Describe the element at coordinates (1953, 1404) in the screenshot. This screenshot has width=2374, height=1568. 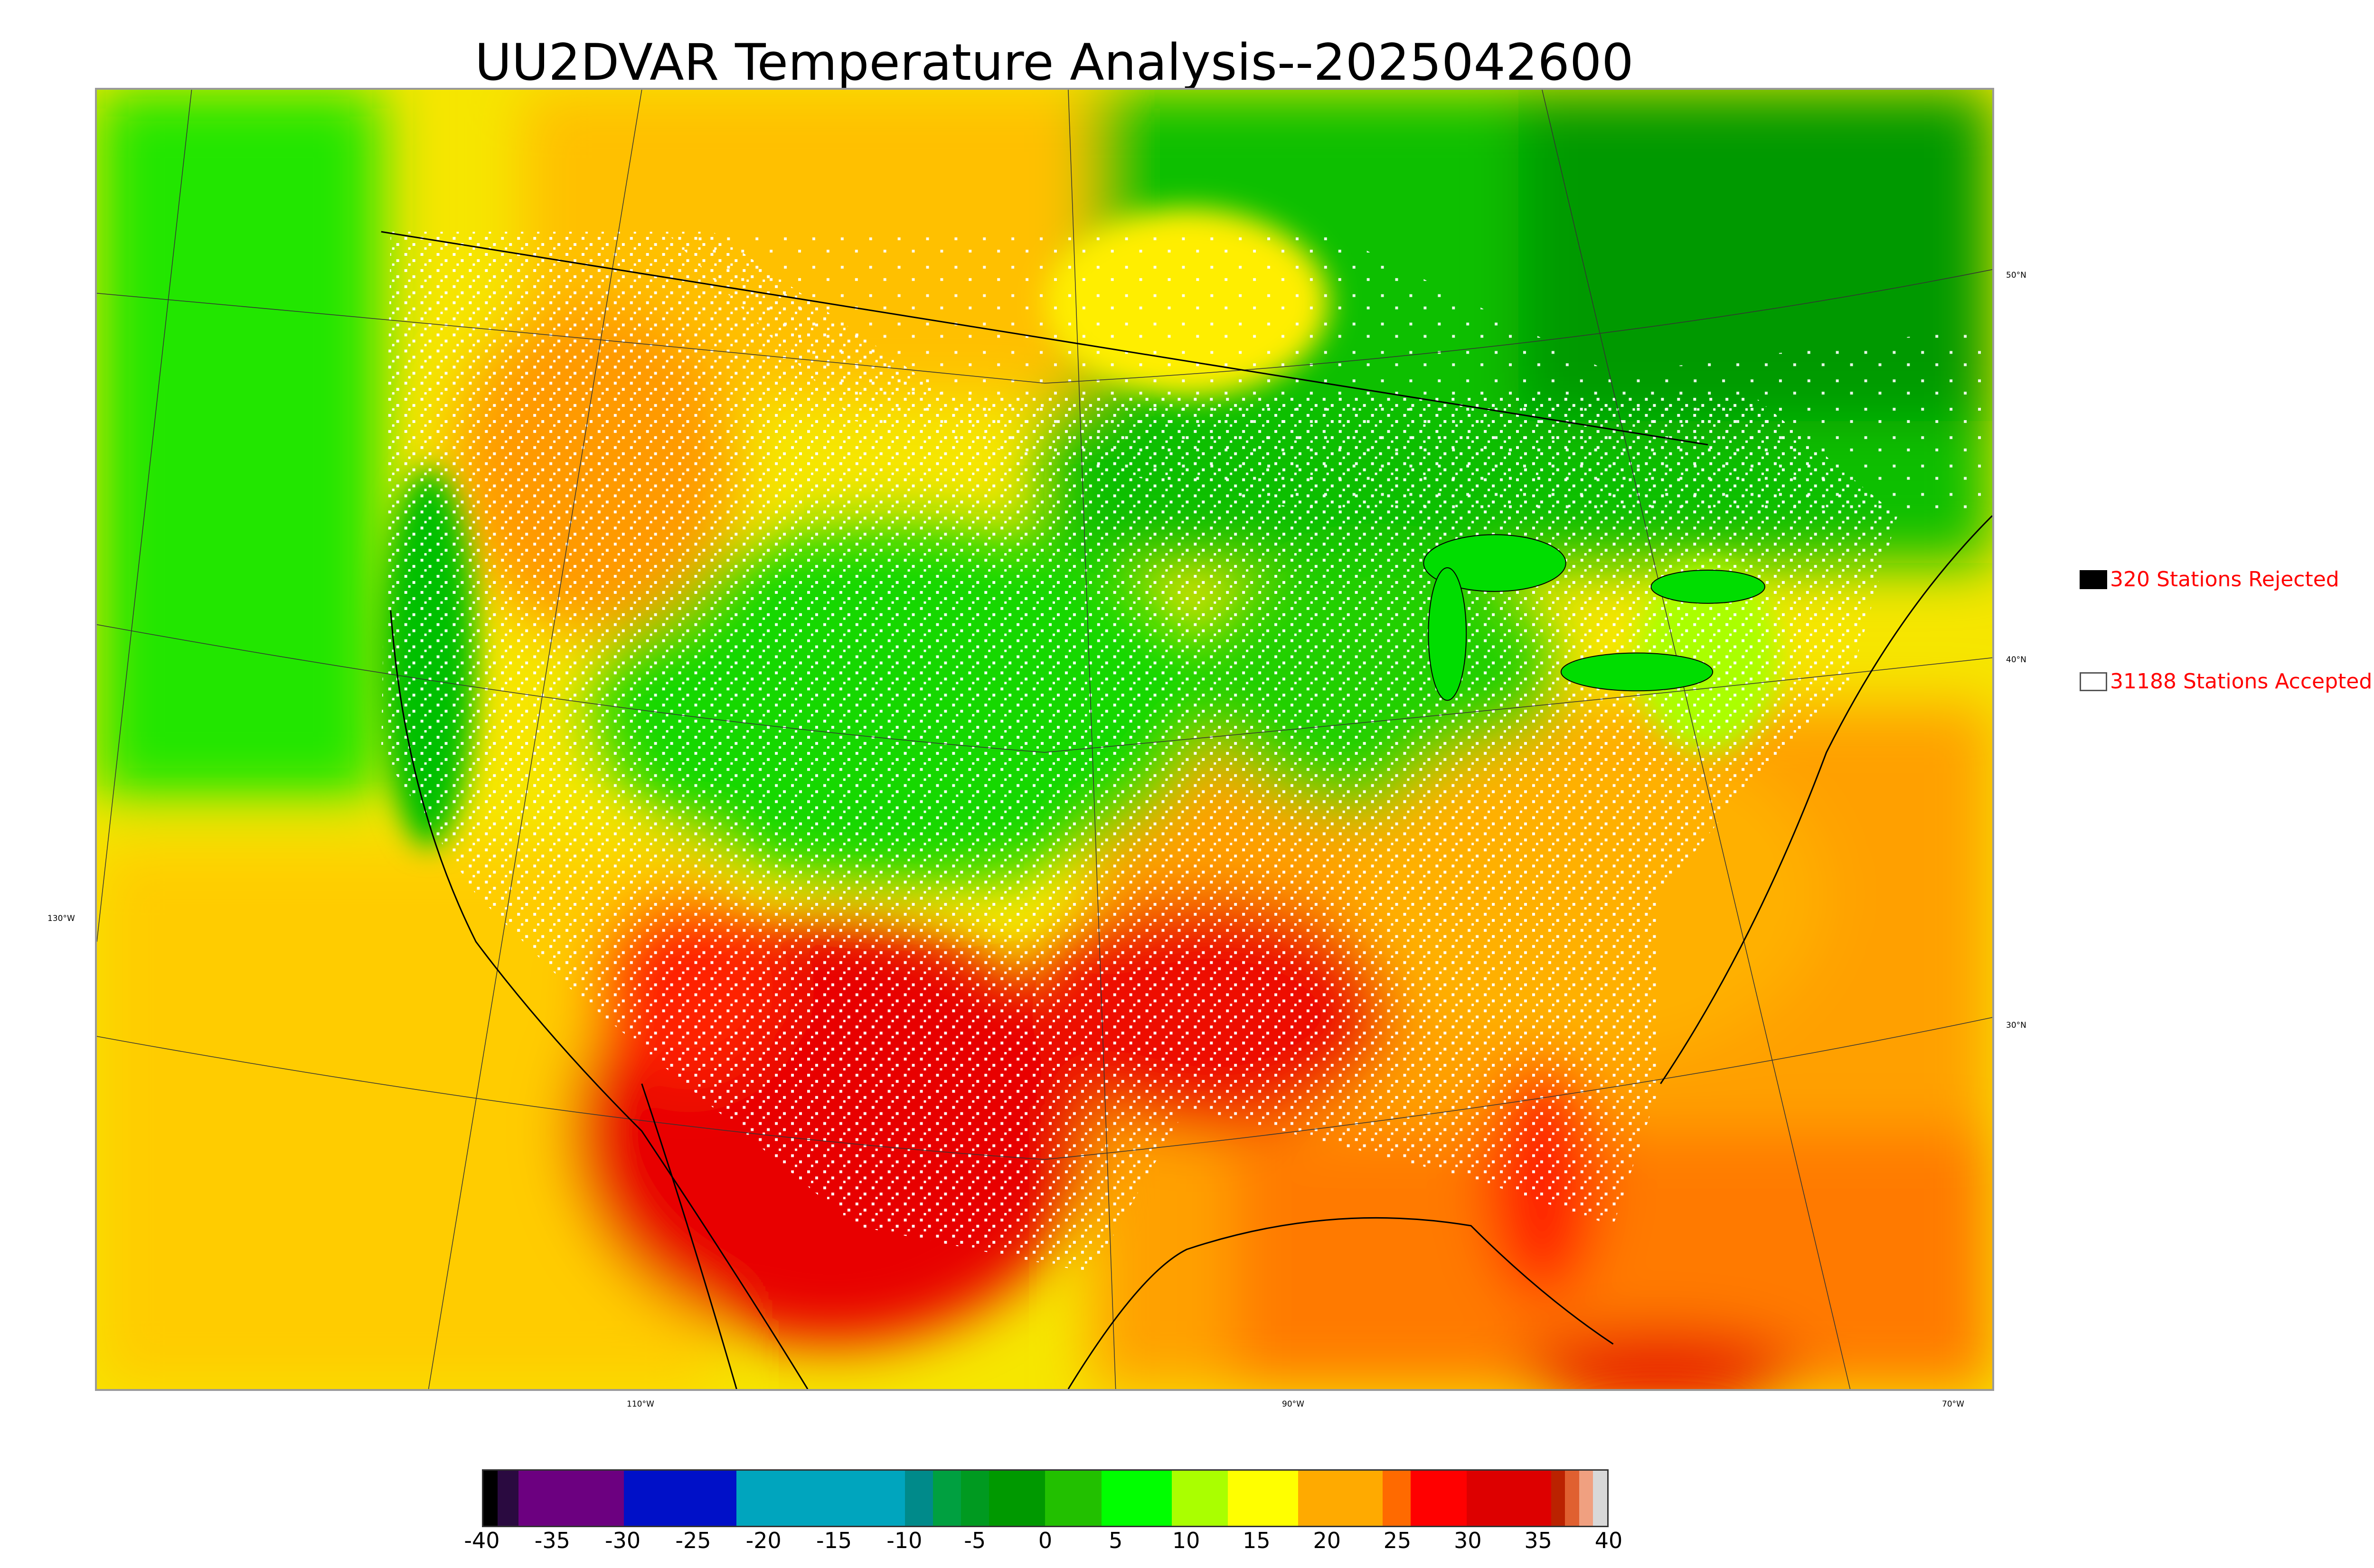
I see `lon-label-70w: 70°W` at that location.